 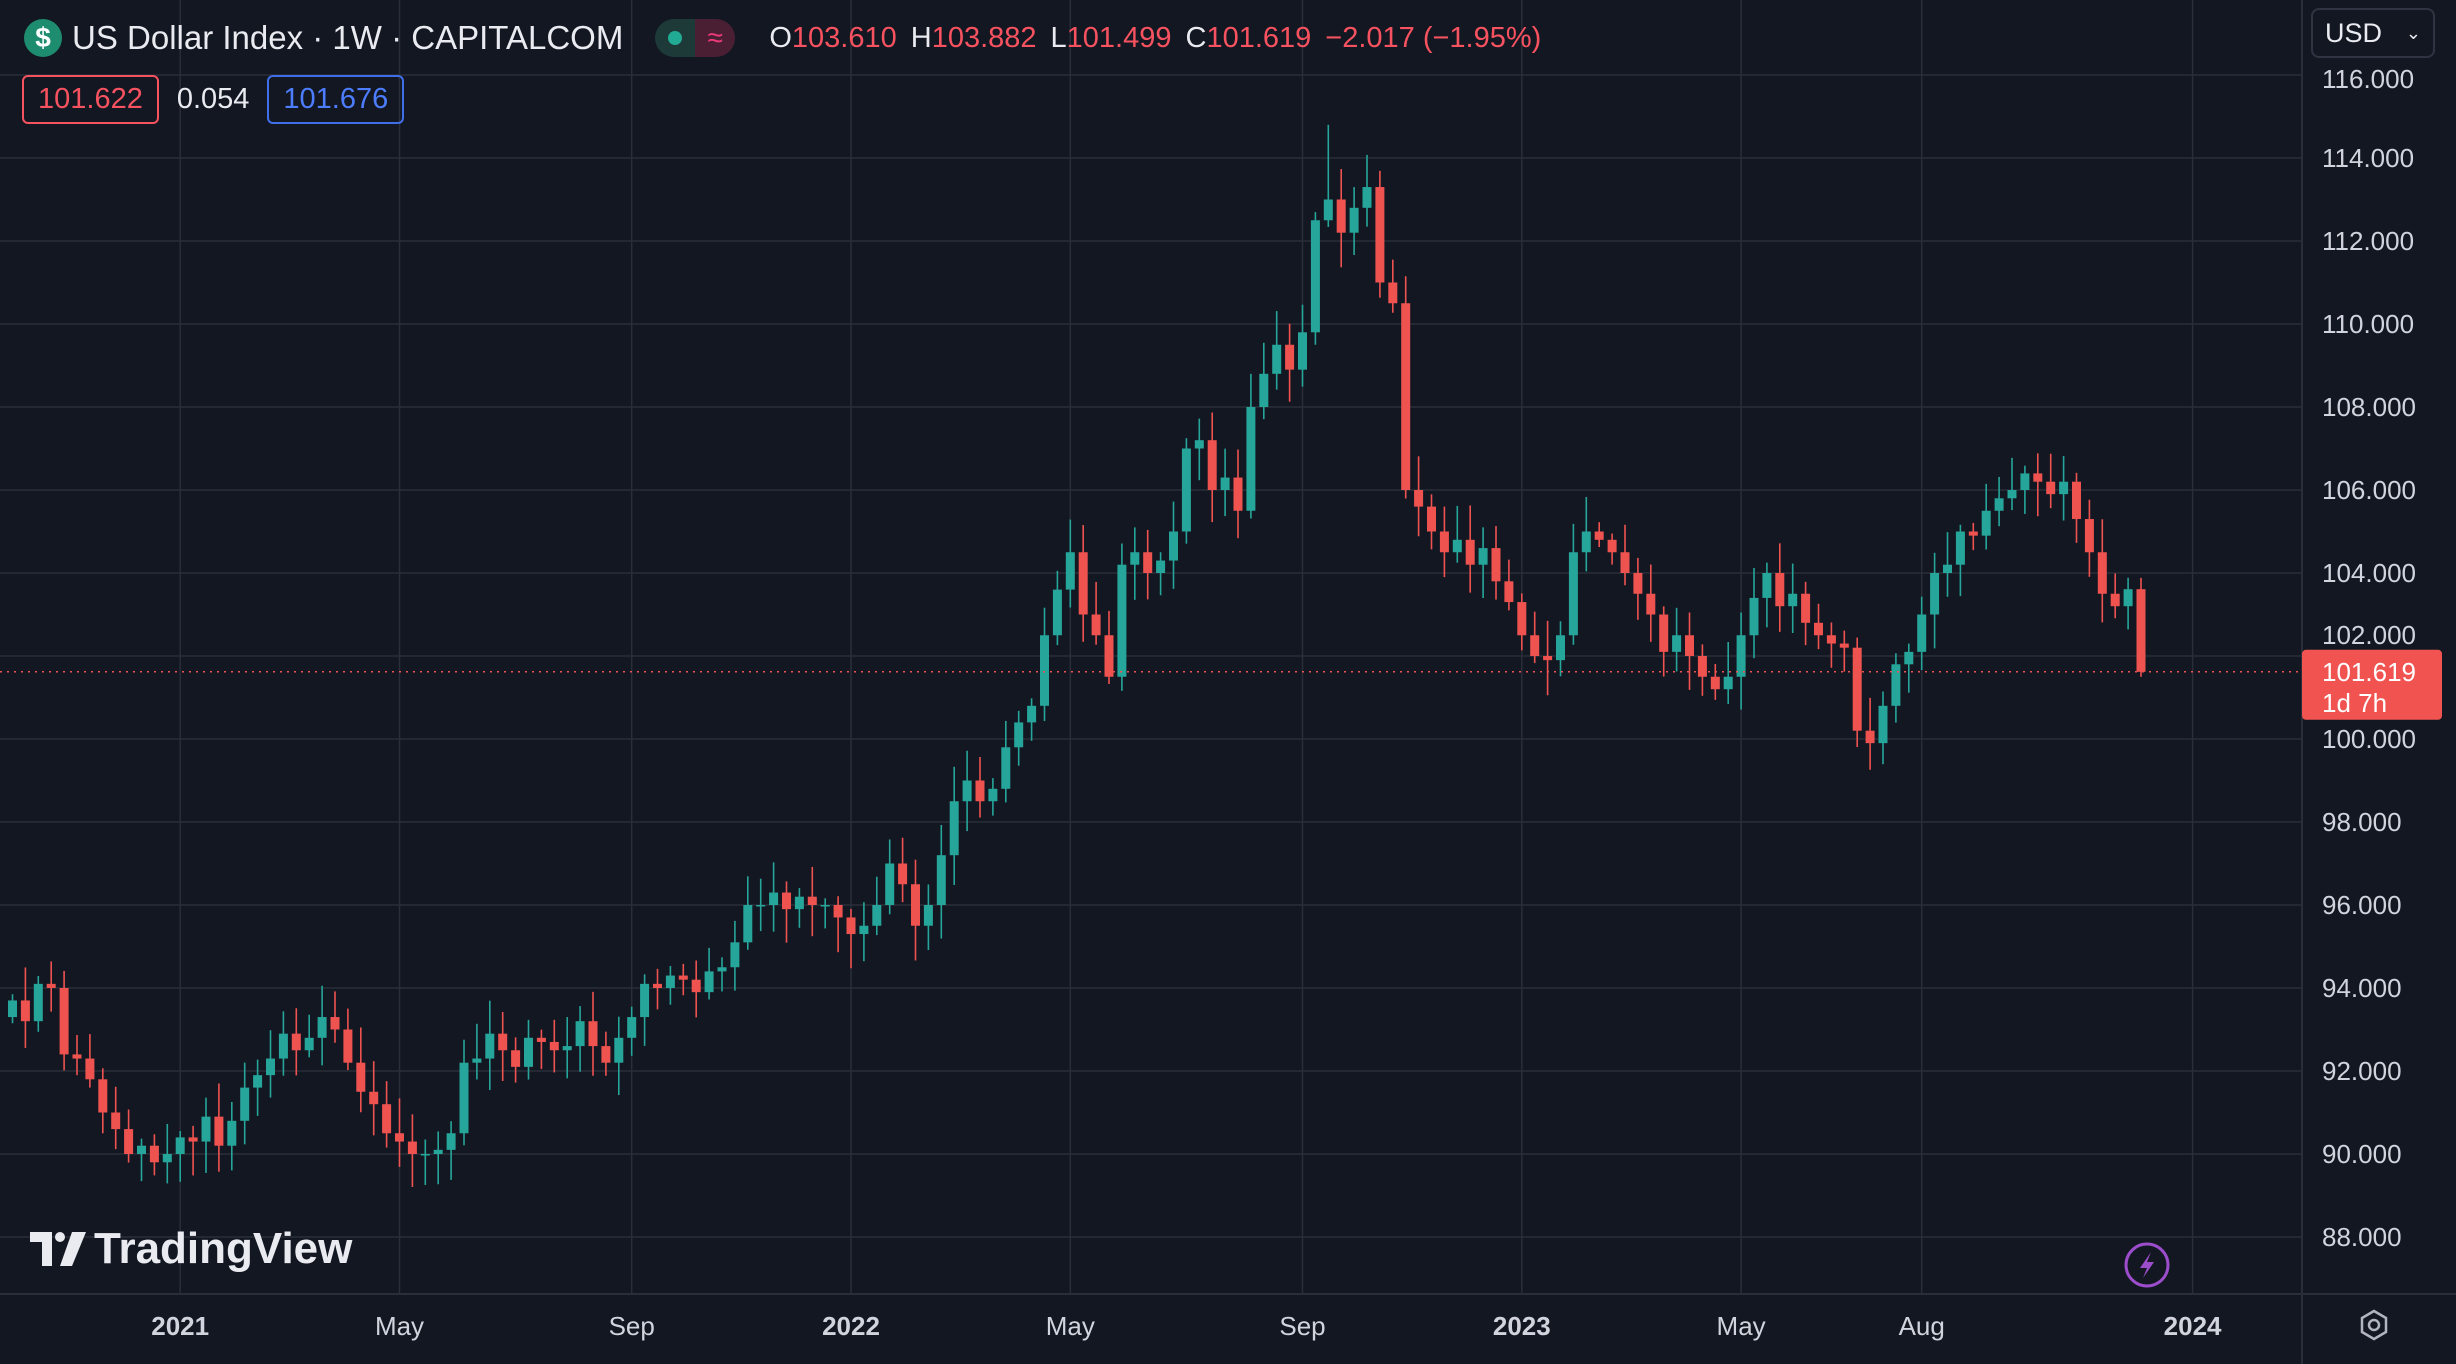 What do you see at coordinates (1186, 1326) in the screenshot?
I see `time-axis: 2021 May Sep 2022 May Sep 2023 May Aug 2024` at bounding box center [1186, 1326].